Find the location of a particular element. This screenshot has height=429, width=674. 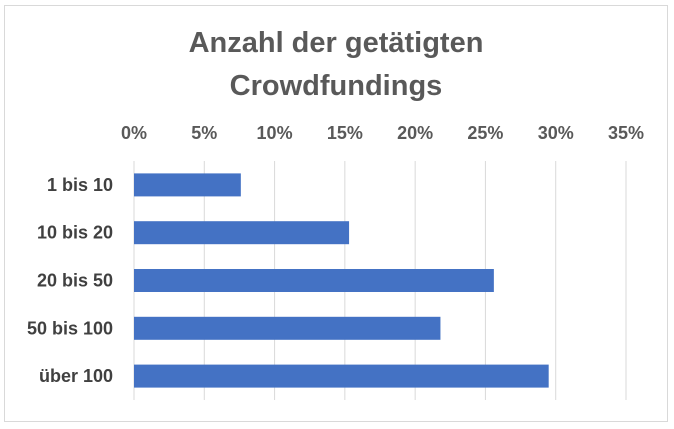

x-tick-label: 5% is located at coordinates (204, 133).